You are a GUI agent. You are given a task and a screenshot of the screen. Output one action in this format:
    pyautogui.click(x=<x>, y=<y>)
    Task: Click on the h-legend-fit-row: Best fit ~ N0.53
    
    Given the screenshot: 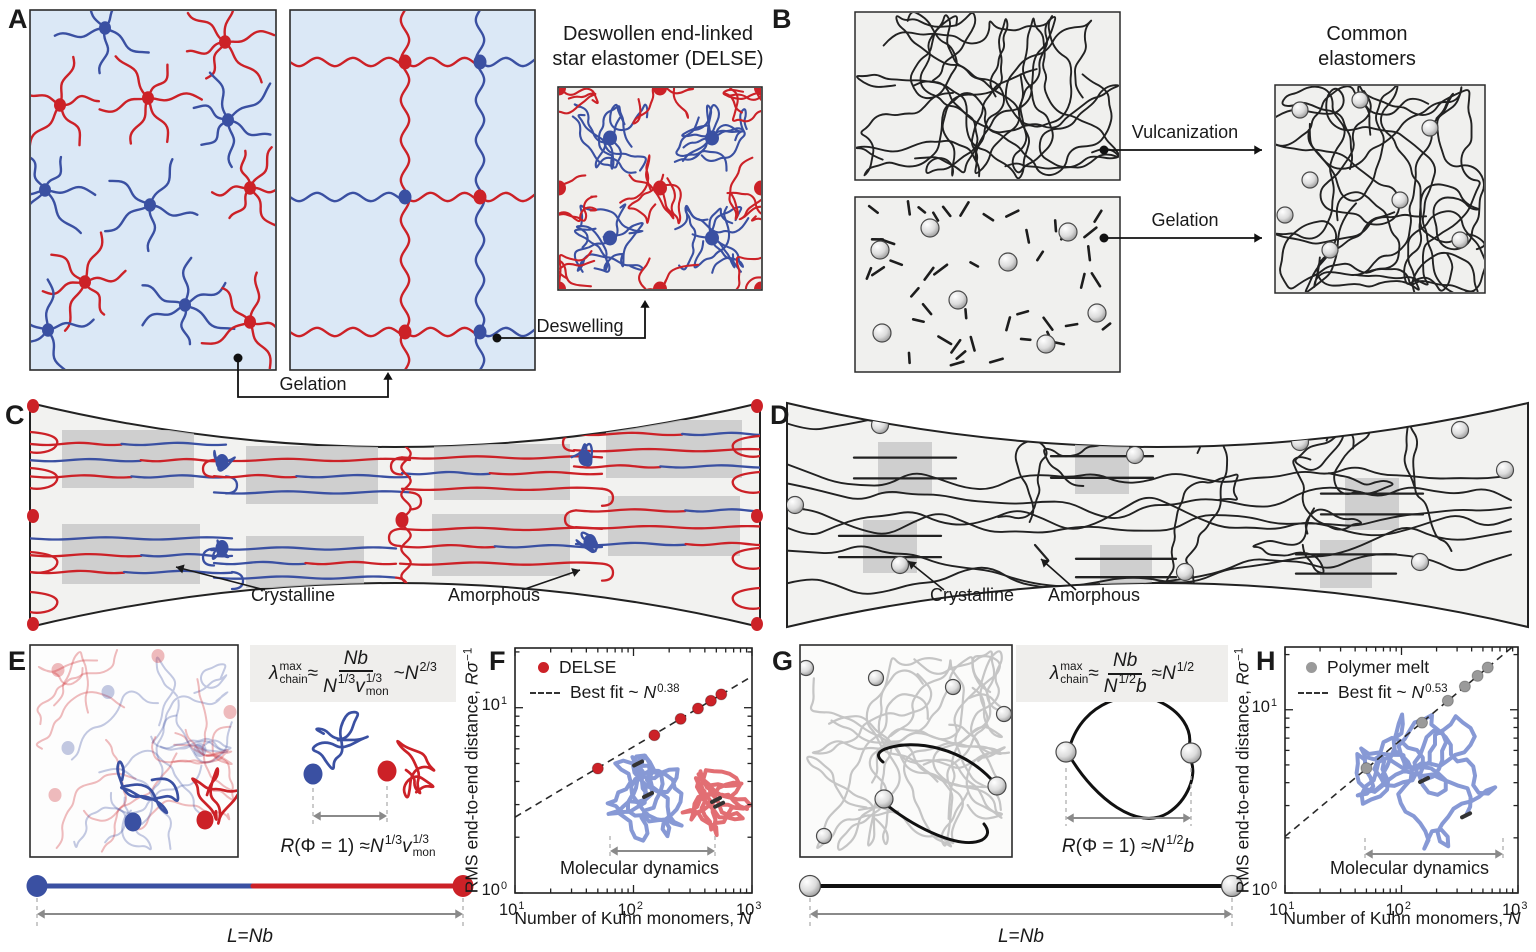 What is the action you would take?
    pyautogui.click(x=1373, y=692)
    